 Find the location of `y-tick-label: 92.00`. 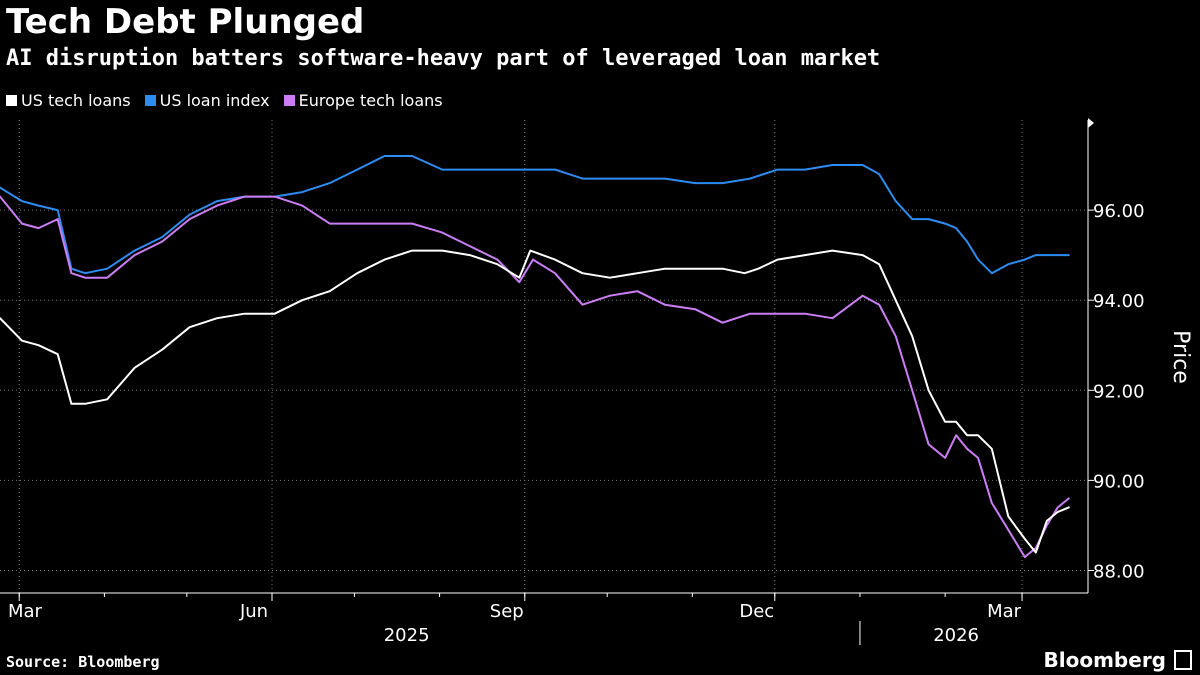

y-tick-label: 92.00 is located at coordinates (1119, 391).